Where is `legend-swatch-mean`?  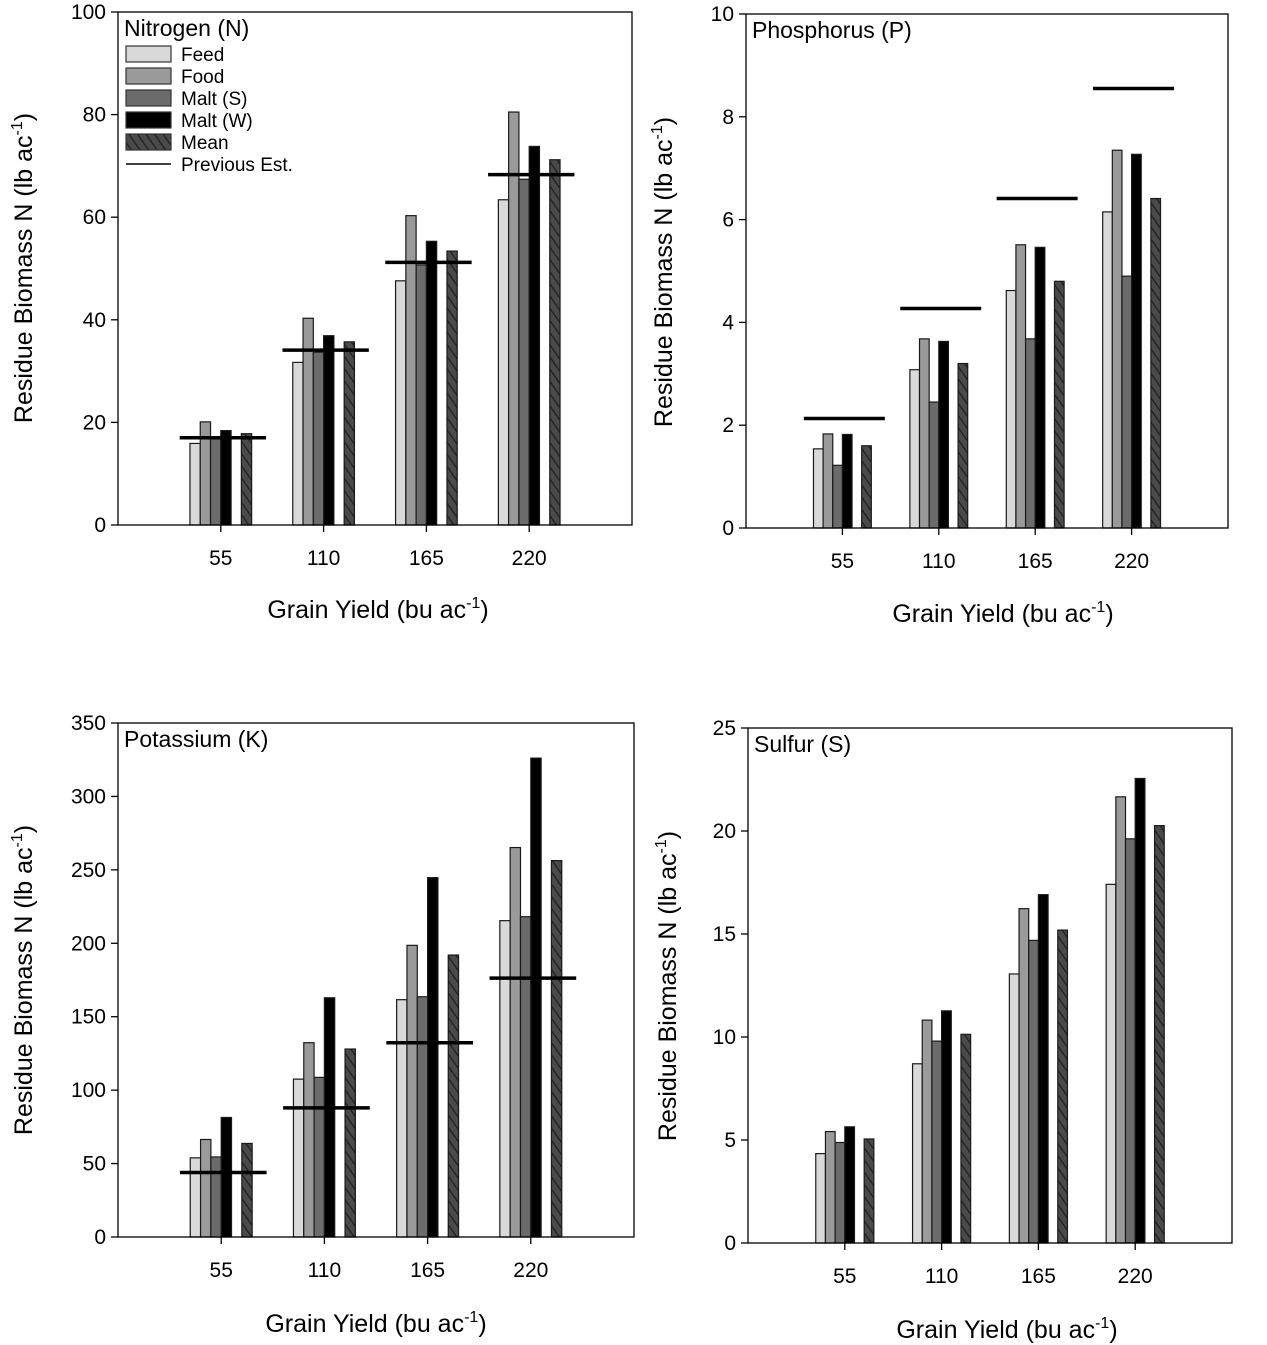
legend-swatch-mean is located at coordinates (148, 142).